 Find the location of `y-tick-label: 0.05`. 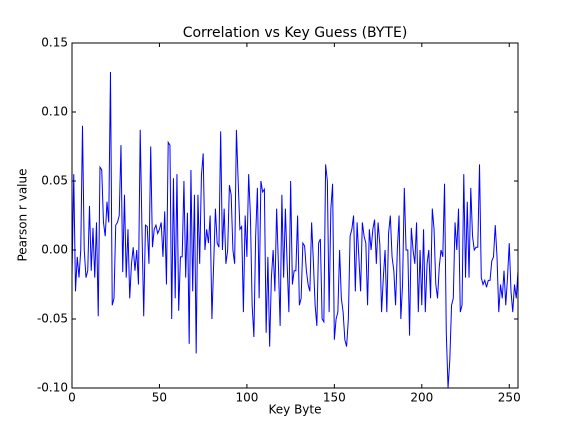

y-tick-label: 0.05 is located at coordinates (54, 181).